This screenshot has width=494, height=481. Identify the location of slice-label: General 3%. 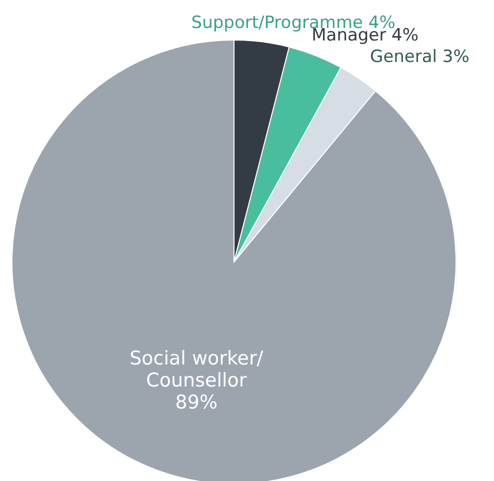
(420, 56).